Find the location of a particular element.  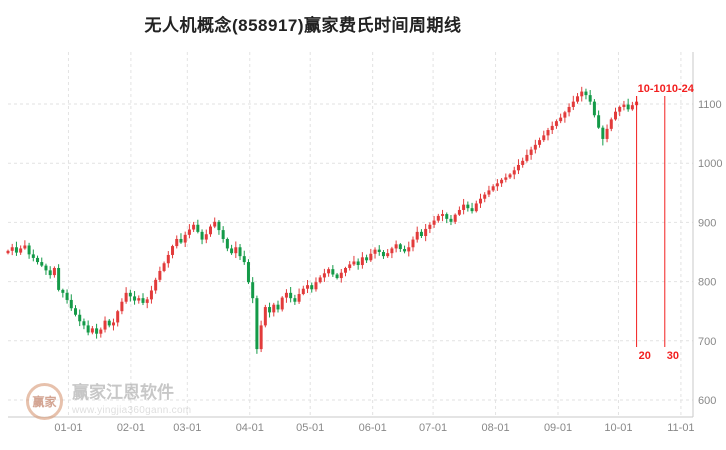

x-axis-label: 11-01 is located at coordinates (680, 428).